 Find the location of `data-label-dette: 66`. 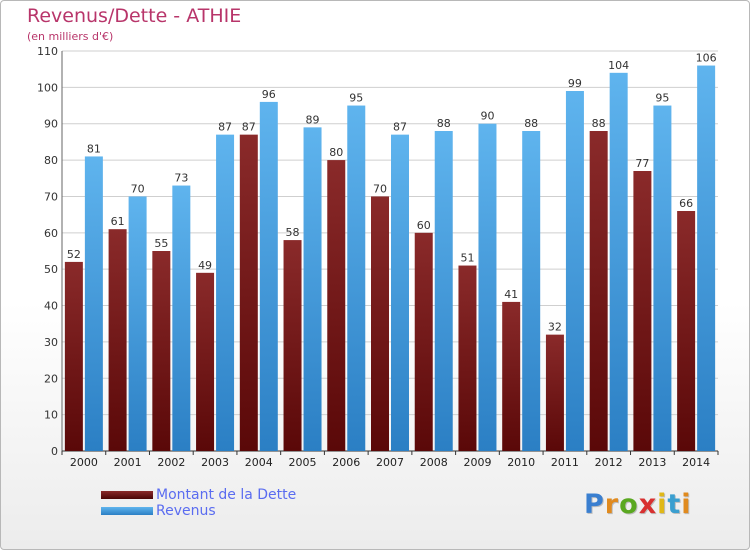

data-label-dette: 66 is located at coordinates (686, 203).